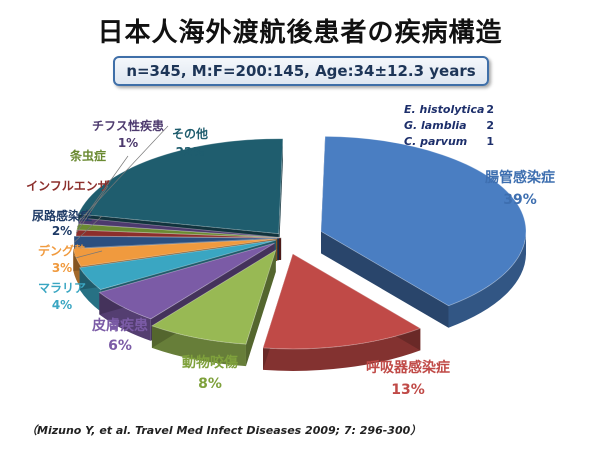 Image resolution: width=600 pixels, height=450 pixels. Describe the element at coordinates (62, 250) in the screenshot. I see `slice-label-5: デング熱` at that location.